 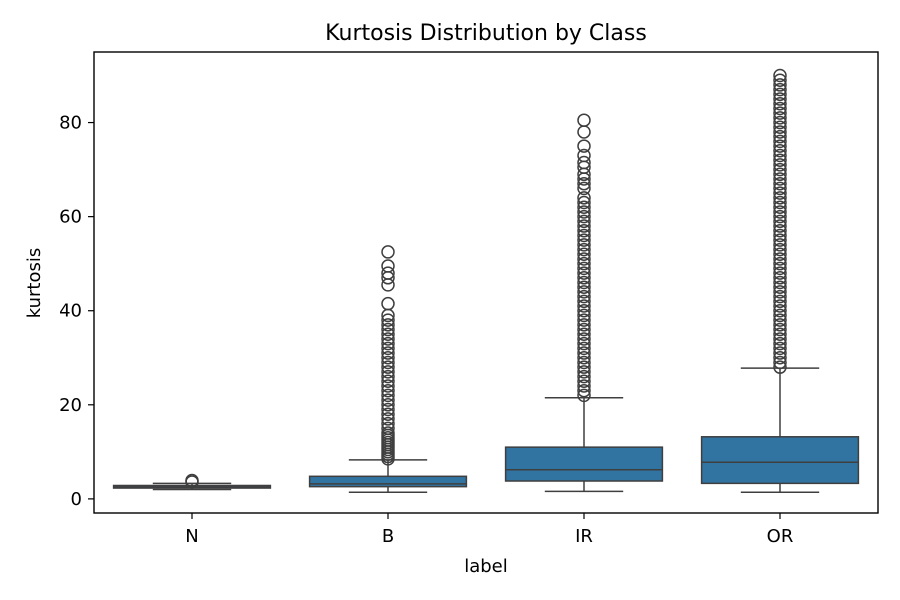 What do you see at coordinates (489, 530) in the screenshot?
I see `x-ticks: N B IR OR` at bounding box center [489, 530].